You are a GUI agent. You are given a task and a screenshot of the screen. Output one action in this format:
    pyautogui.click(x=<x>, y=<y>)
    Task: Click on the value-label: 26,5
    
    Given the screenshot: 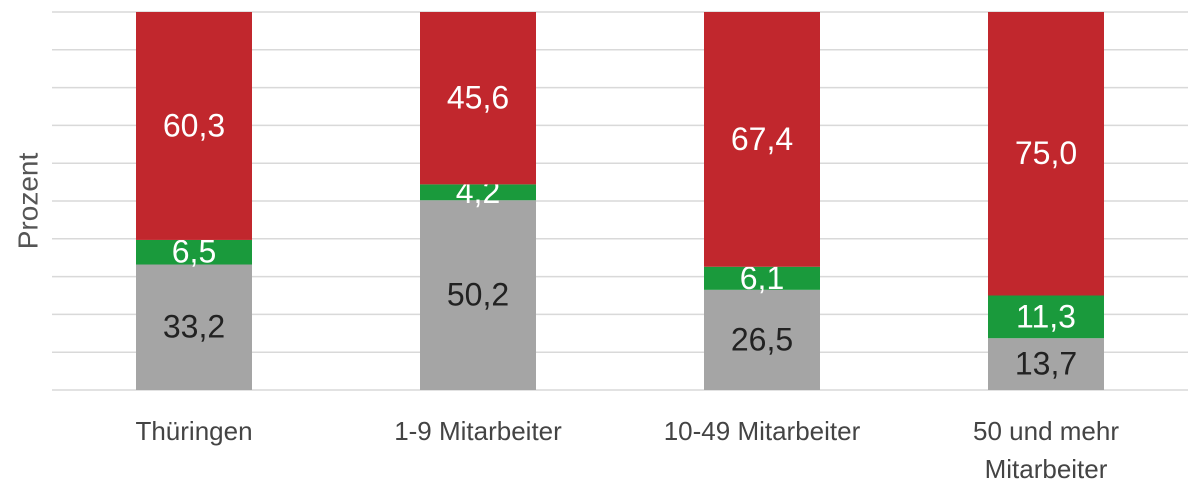 What is the action you would take?
    pyautogui.click(x=762, y=339)
    